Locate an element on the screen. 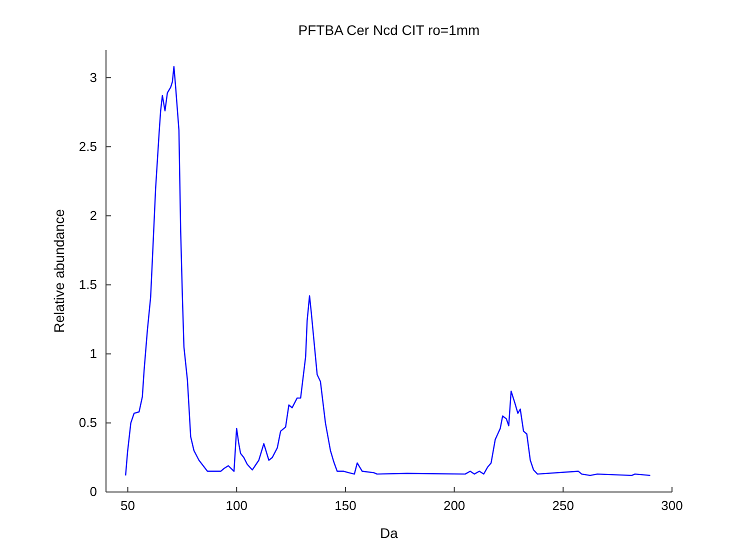 Image resolution: width=729 pixels, height=550 pixels. x-tick-label: 100 is located at coordinates (237, 506).